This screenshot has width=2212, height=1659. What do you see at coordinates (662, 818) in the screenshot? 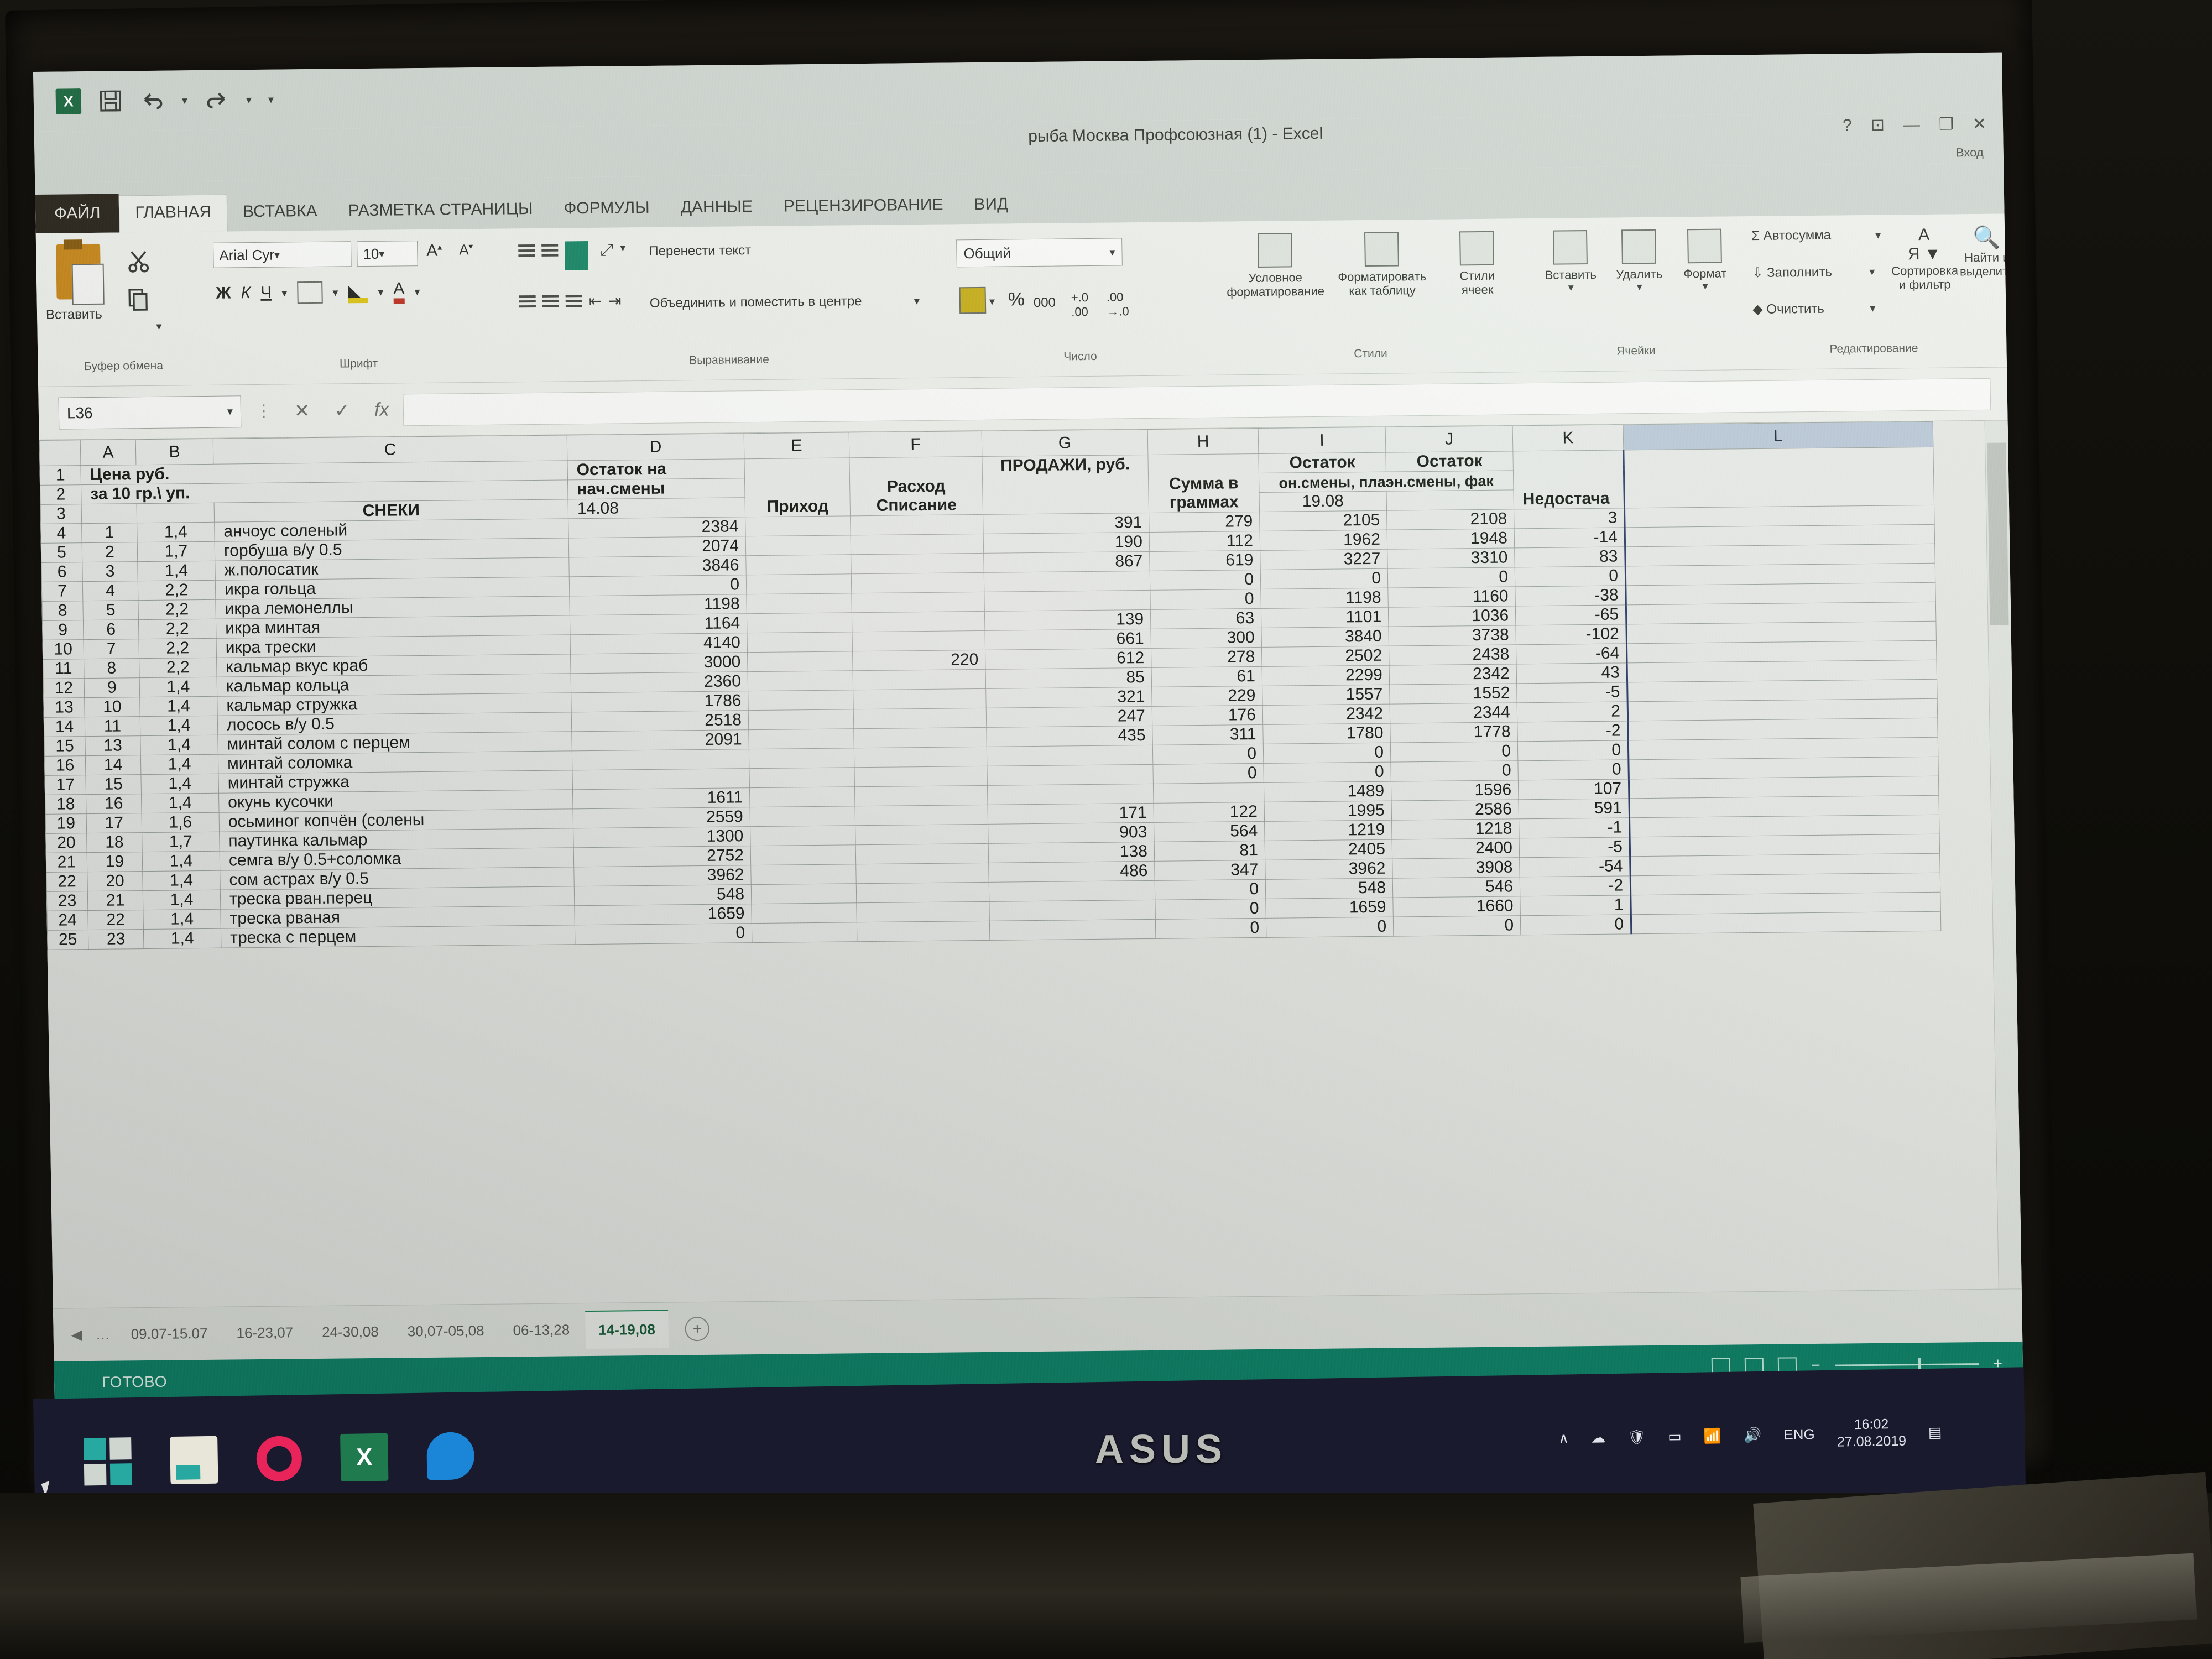
I see `cell-D19: 2559` at bounding box center [662, 818].